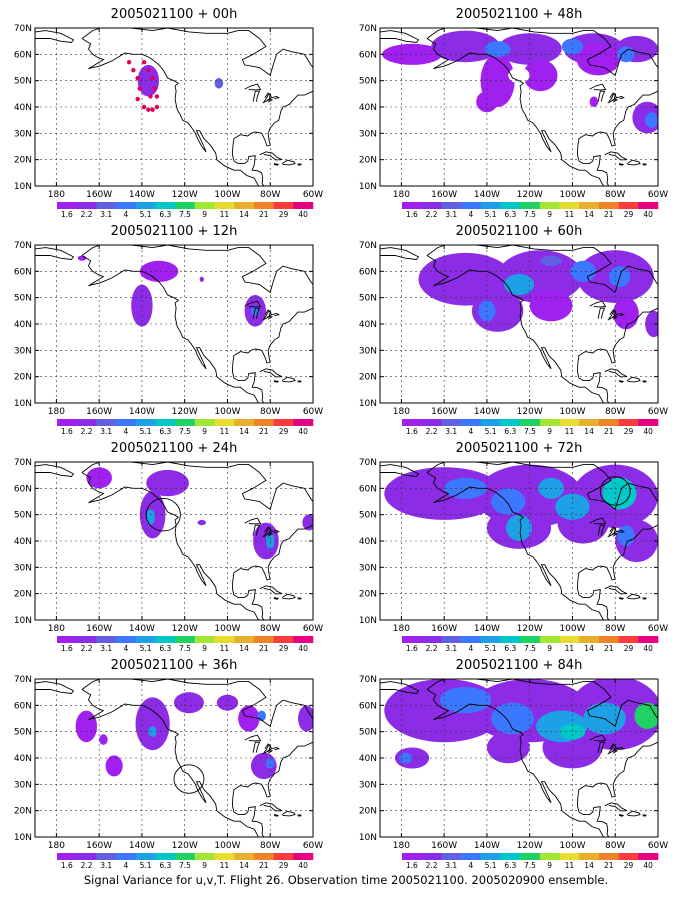 Image resolution: width=692 pixels, height=900 pixels. Describe the element at coordinates (519, 75) in the screenshot. I see `variance-gap` at that location.